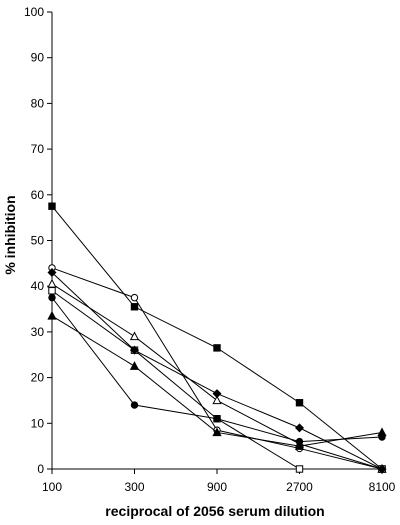 The width and height of the screenshot is (400, 525). Describe the element at coordinates (38, 332) in the screenshot. I see `y-tick-label: 30` at that location.